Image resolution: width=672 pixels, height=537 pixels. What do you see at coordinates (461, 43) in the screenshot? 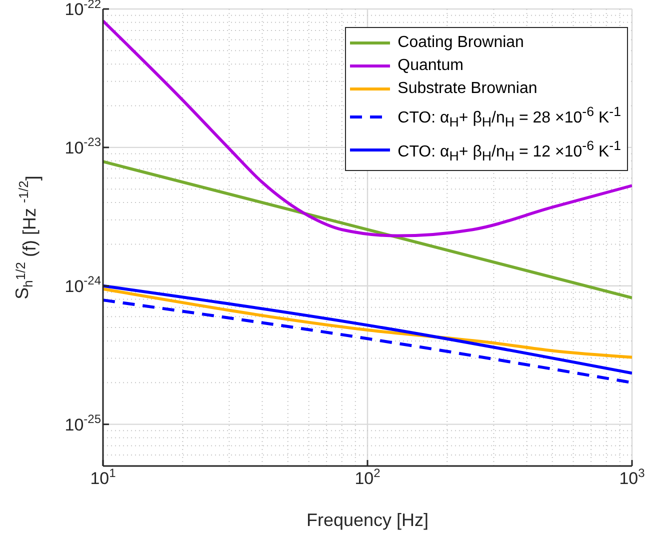
I see `legend-label: Coating Brownian` at bounding box center [461, 43].